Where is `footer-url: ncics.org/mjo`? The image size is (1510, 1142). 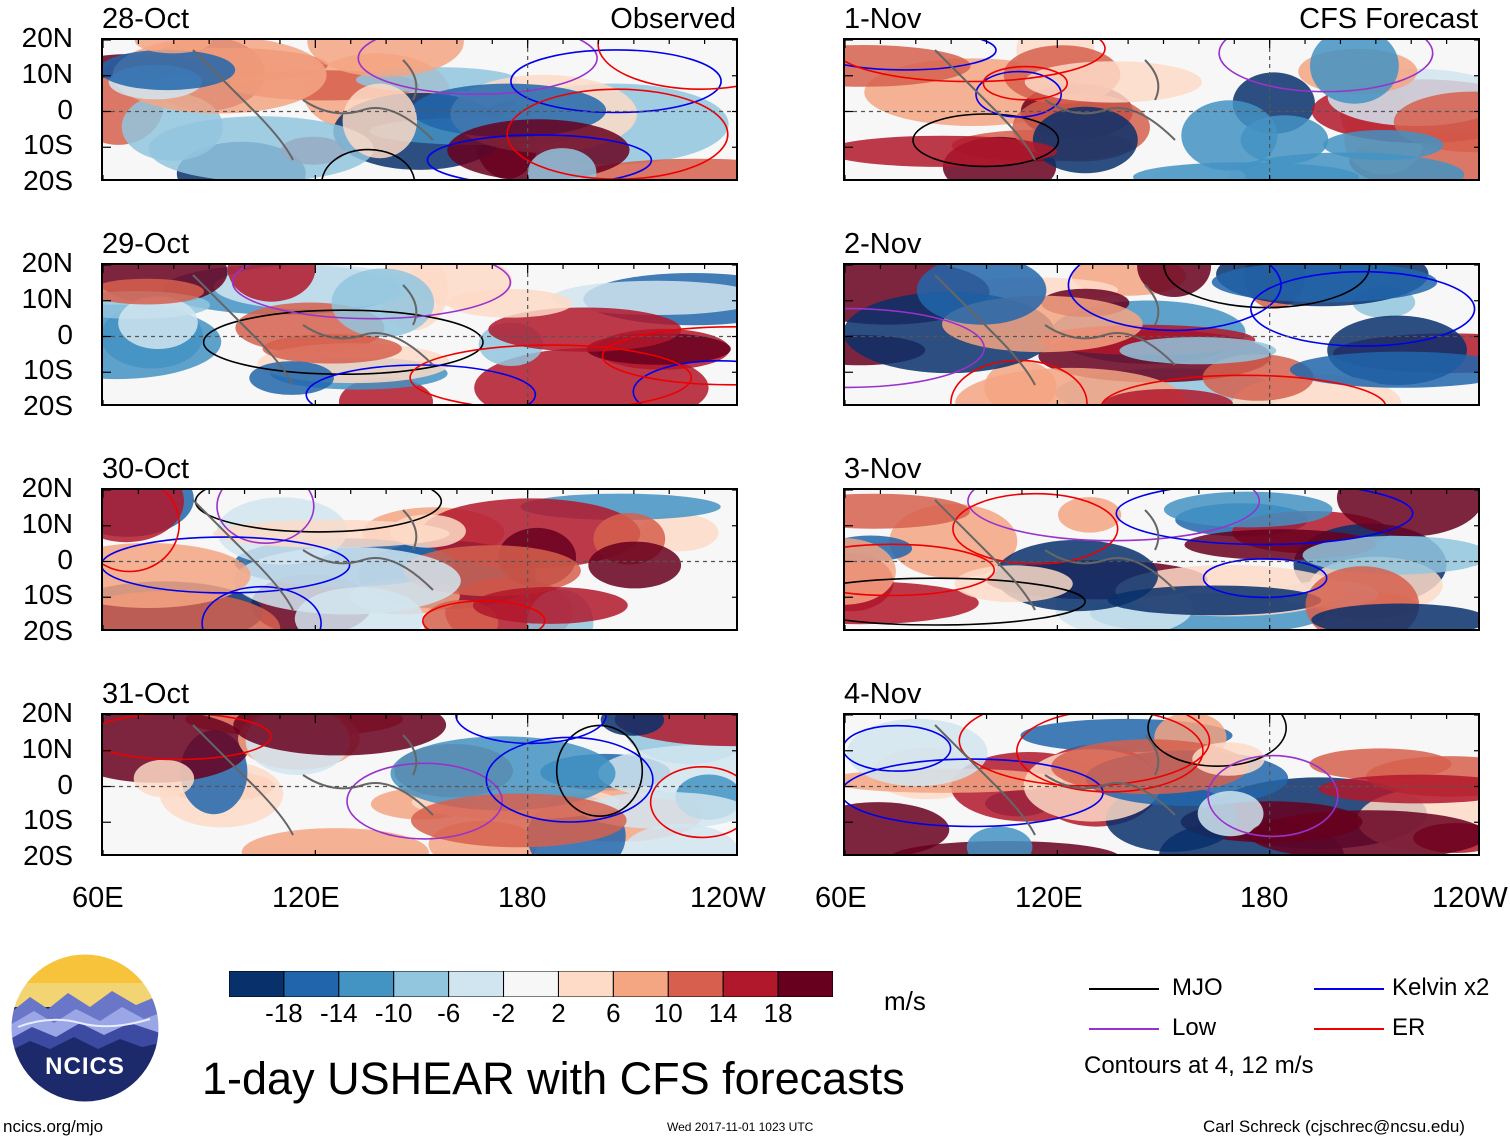 footer-url: ncics.org/mjo is located at coordinates (53, 1126).